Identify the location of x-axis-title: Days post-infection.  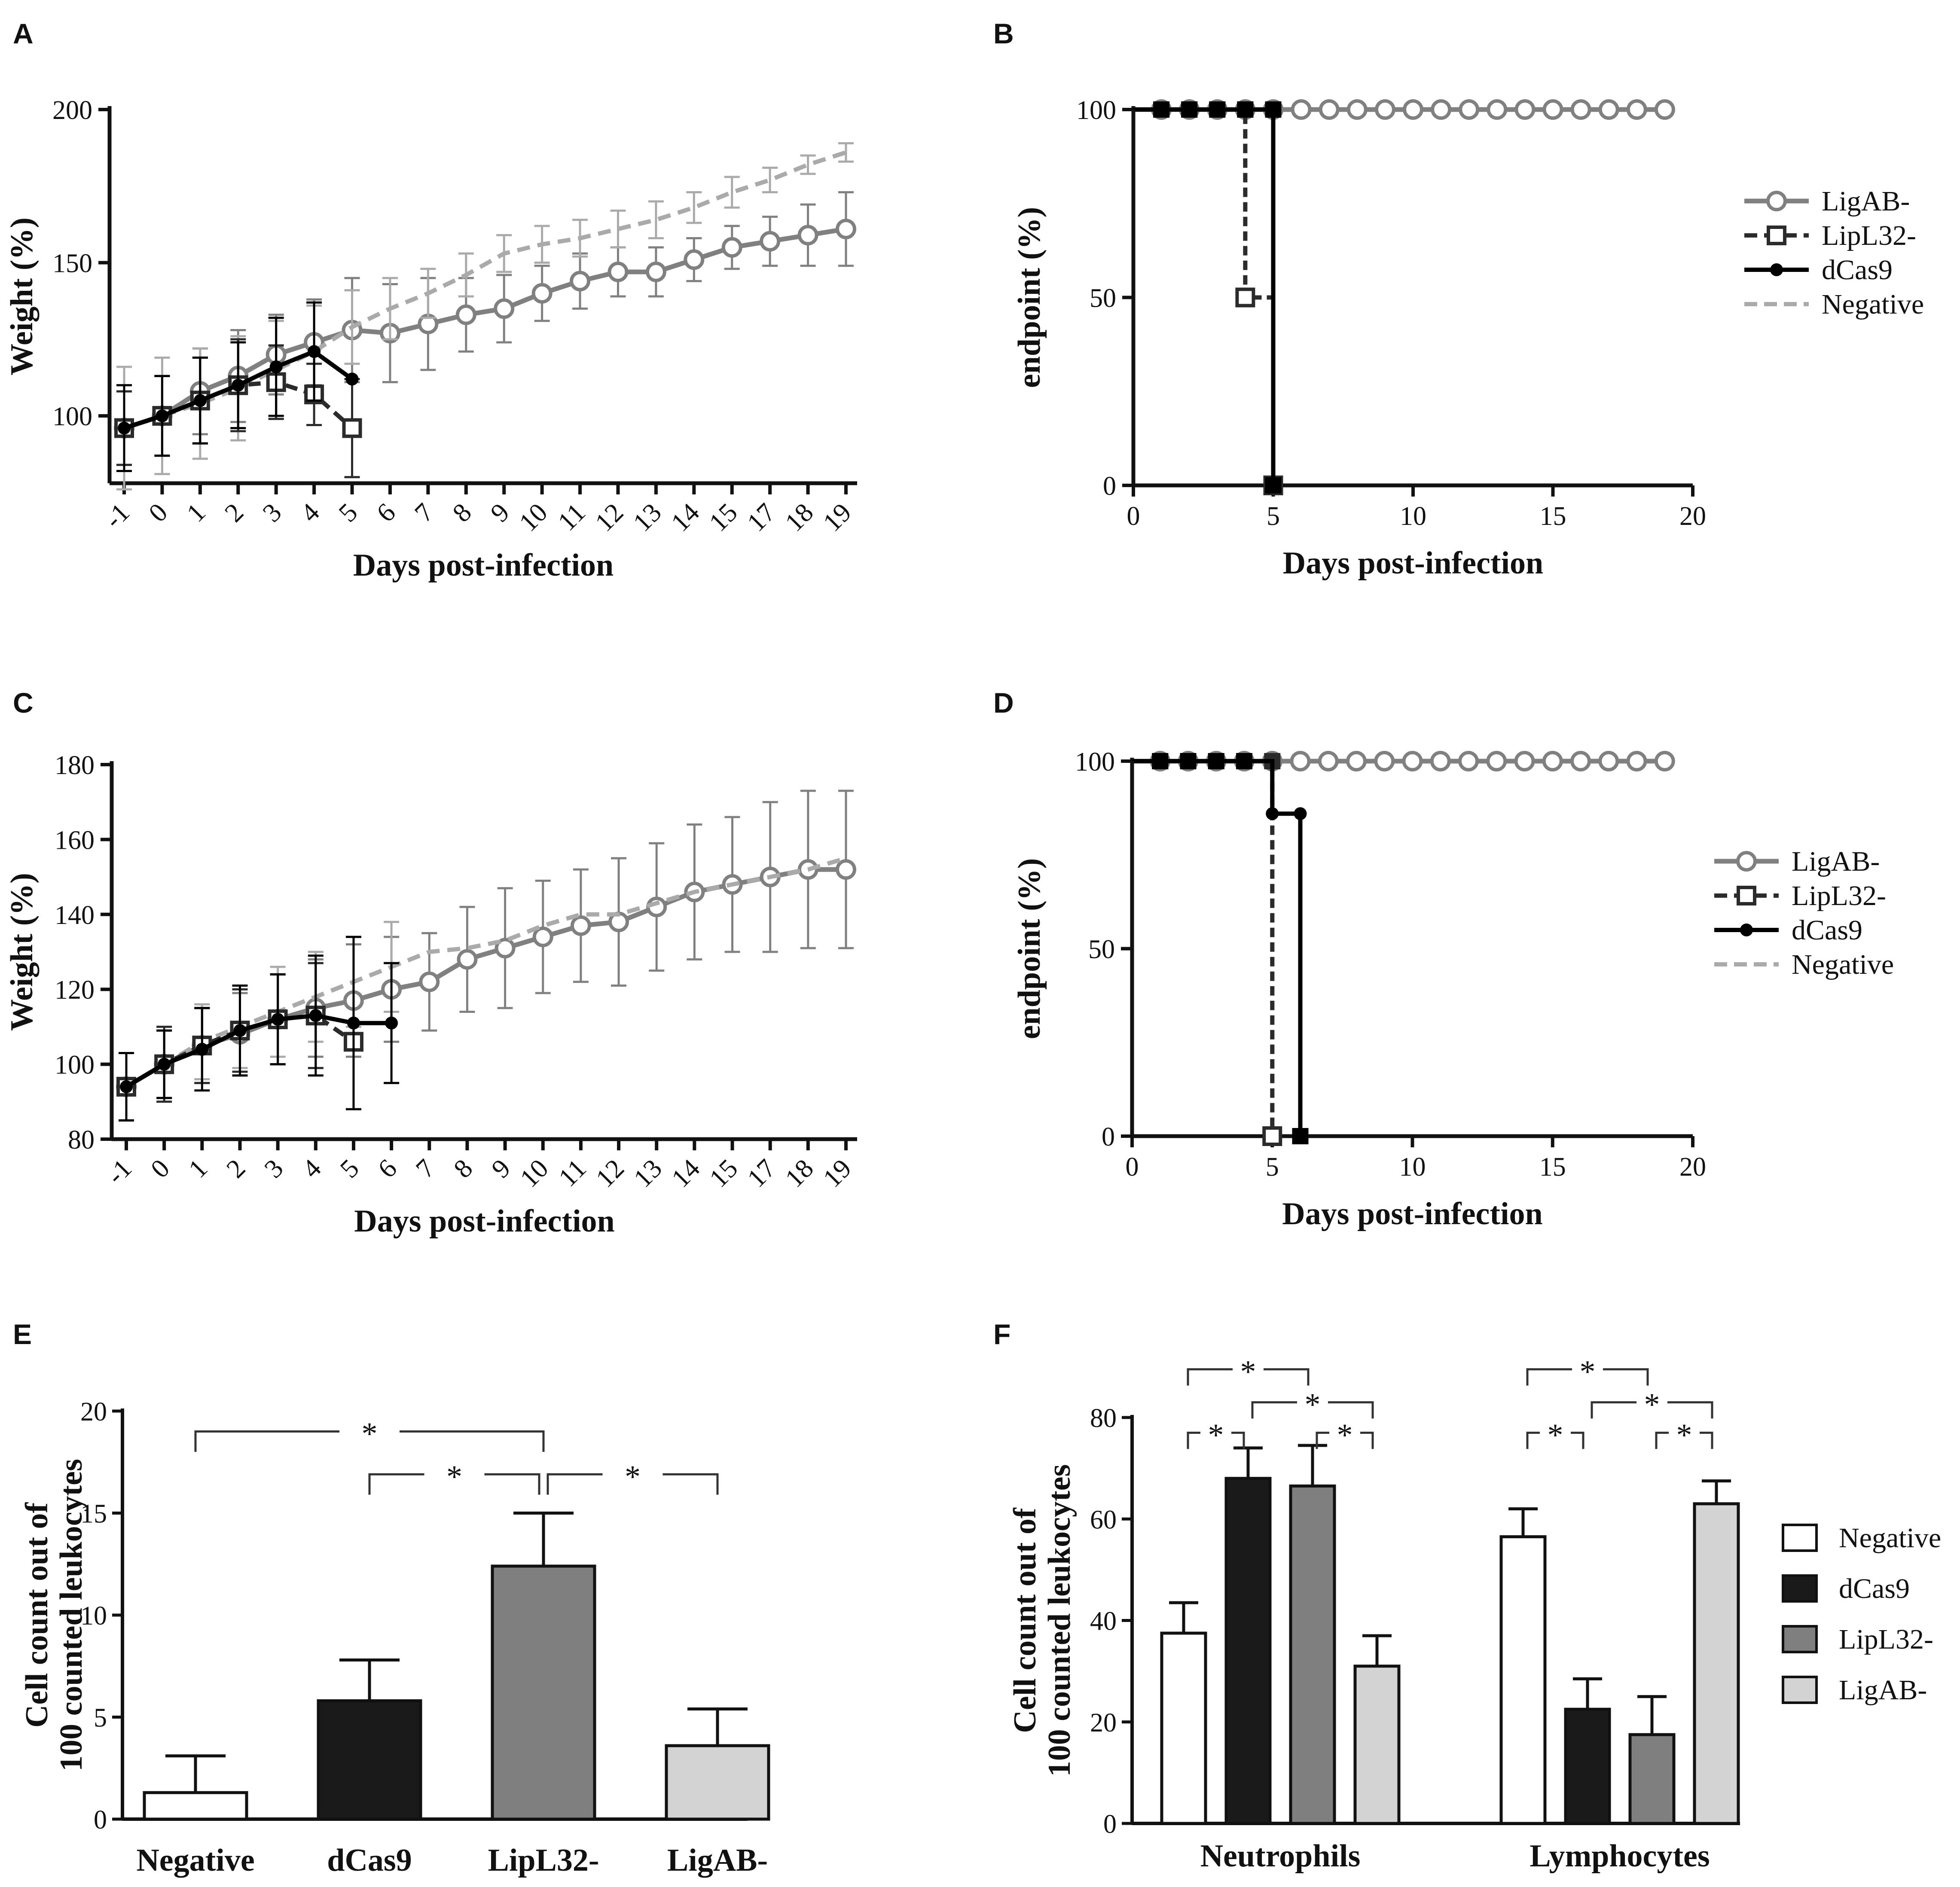
(1413, 563).